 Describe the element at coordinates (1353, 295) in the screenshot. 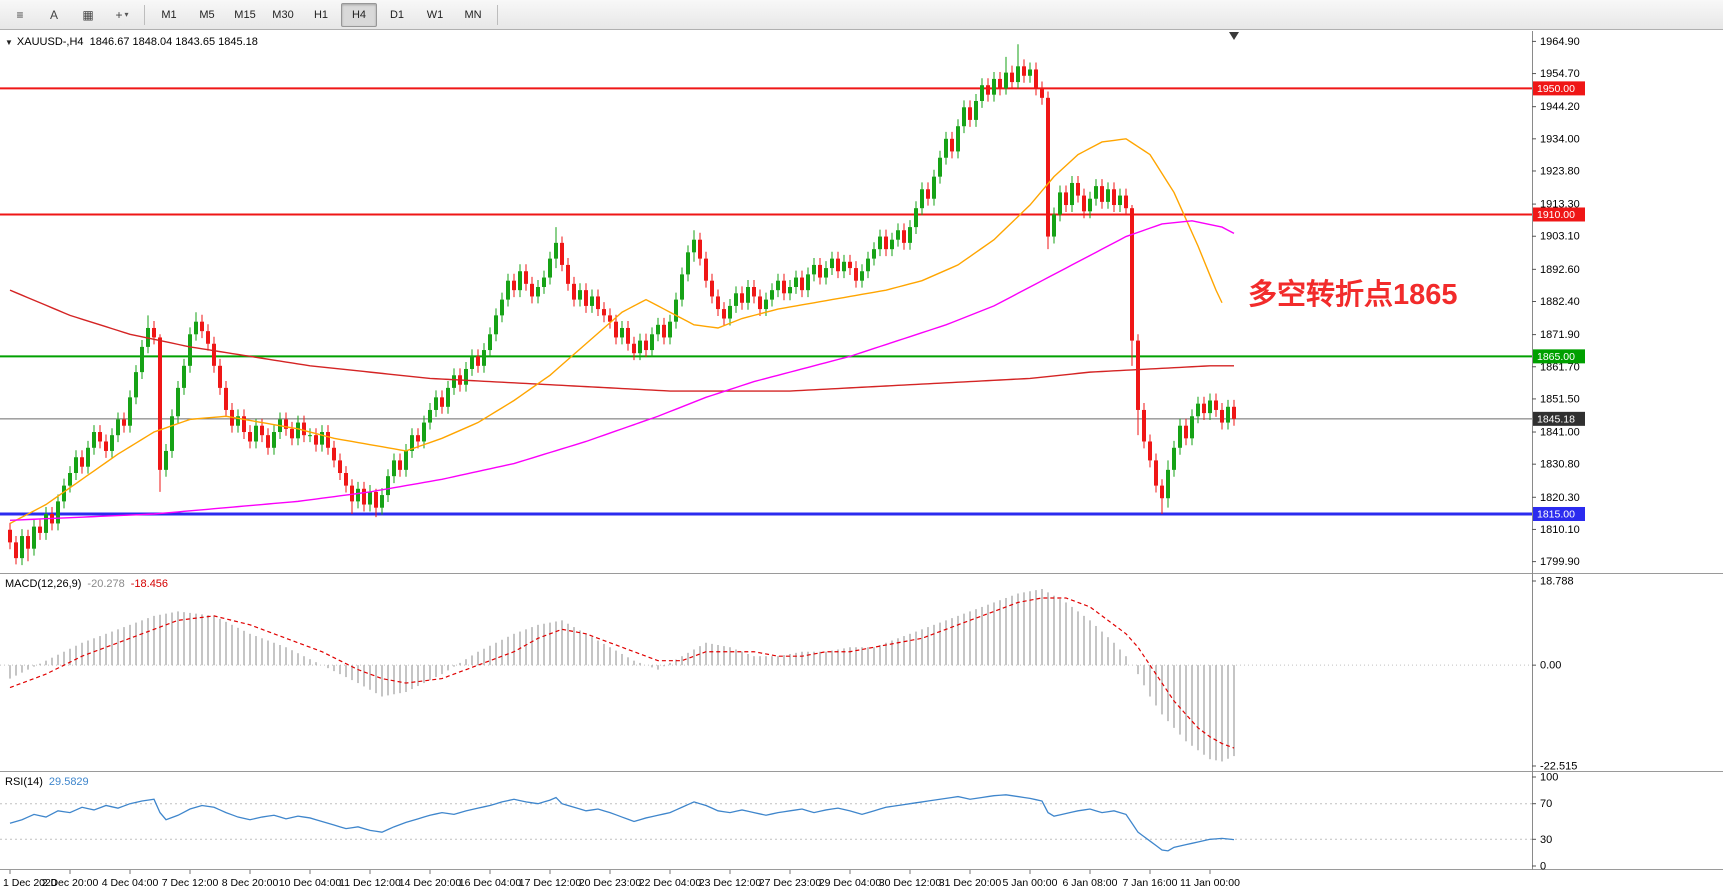

I see `annotation-text: 多空转折点1865` at that location.